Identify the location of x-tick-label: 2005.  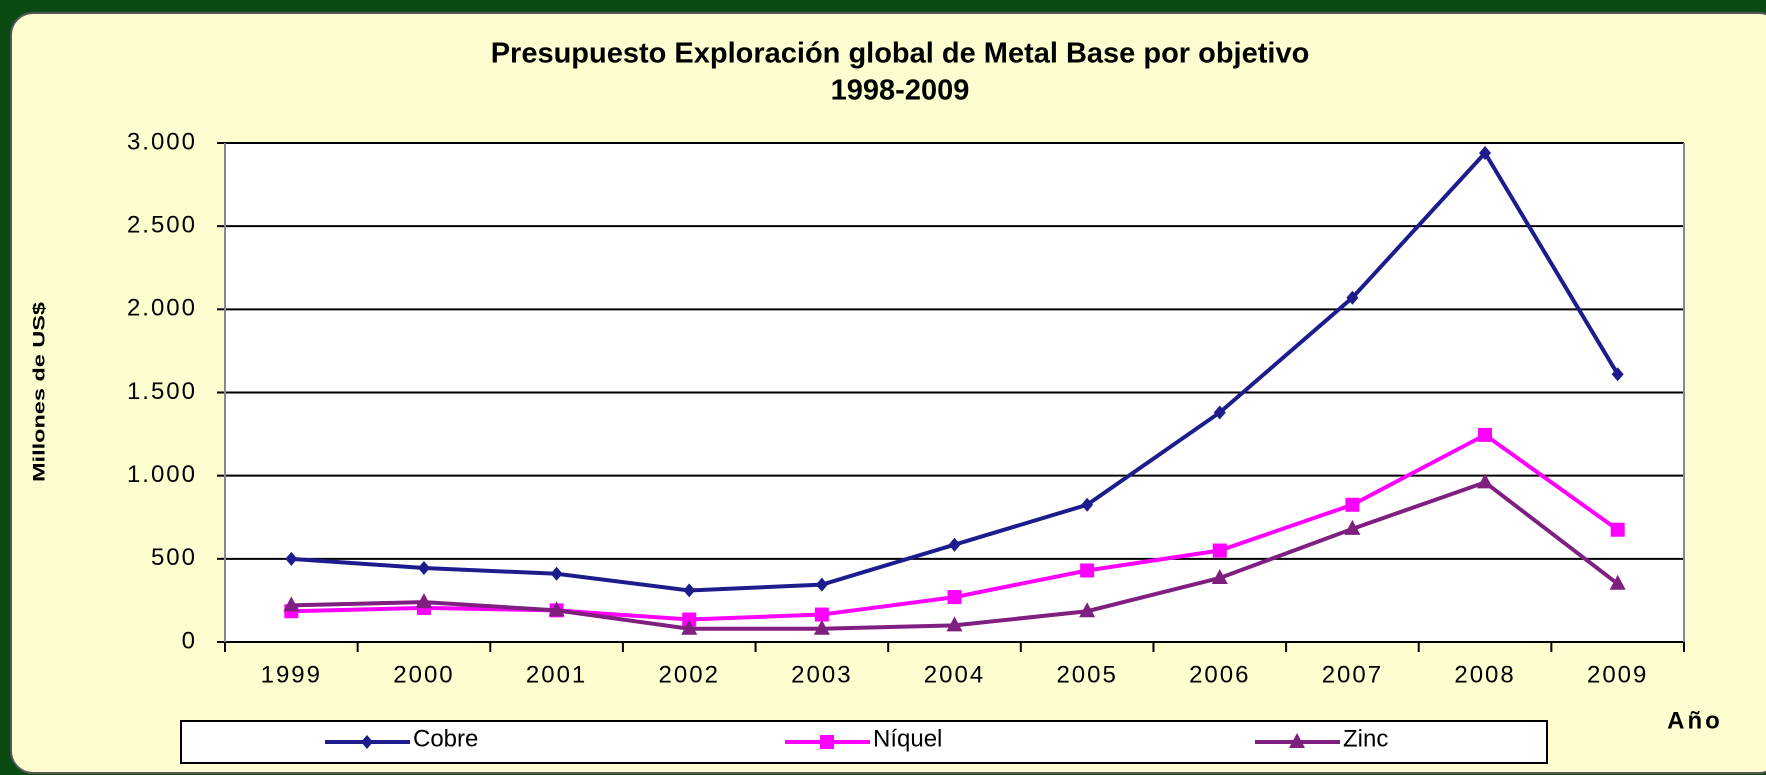
(1086, 674).